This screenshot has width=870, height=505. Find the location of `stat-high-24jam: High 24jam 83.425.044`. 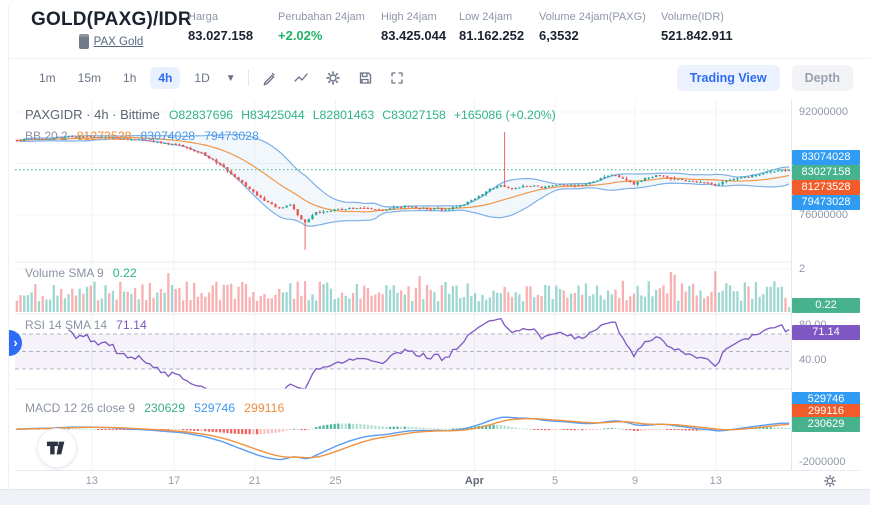

stat-high-24jam: High 24jam 83.425.044 is located at coordinates (413, 27).